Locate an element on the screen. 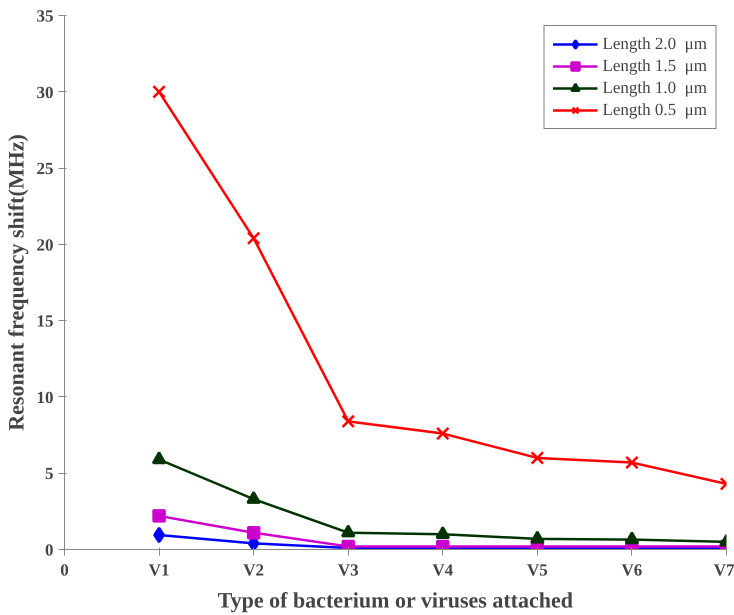 This screenshot has height=615, width=734. x-tick-label: V7 is located at coordinates (724, 570).